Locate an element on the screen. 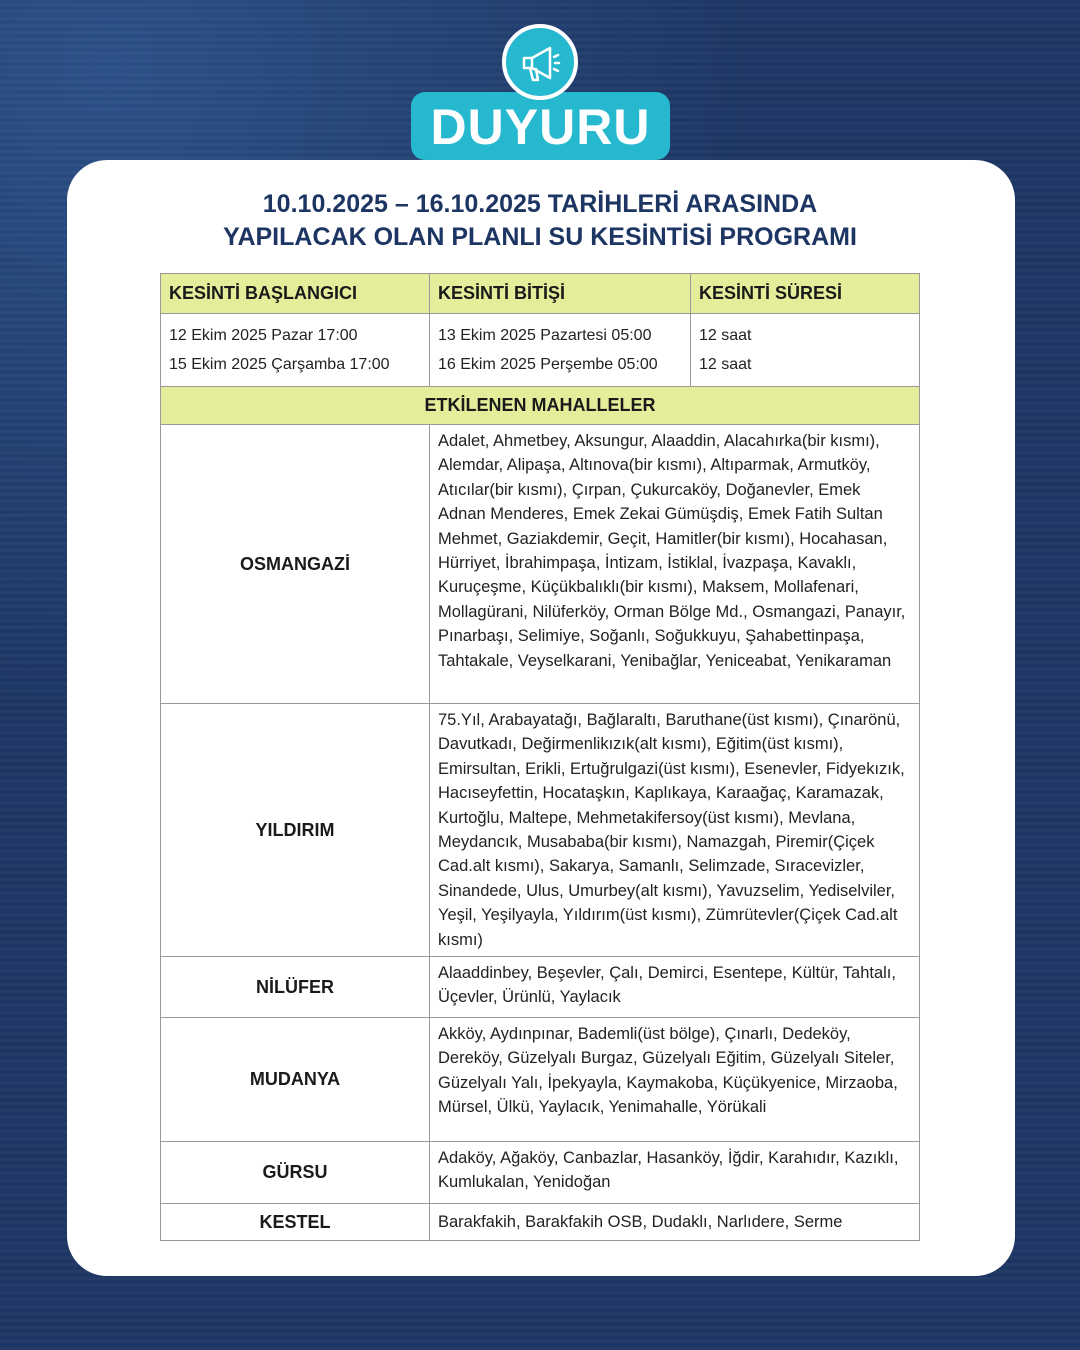  duration-cell: 12 saat 12 saat is located at coordinates (805, 350).